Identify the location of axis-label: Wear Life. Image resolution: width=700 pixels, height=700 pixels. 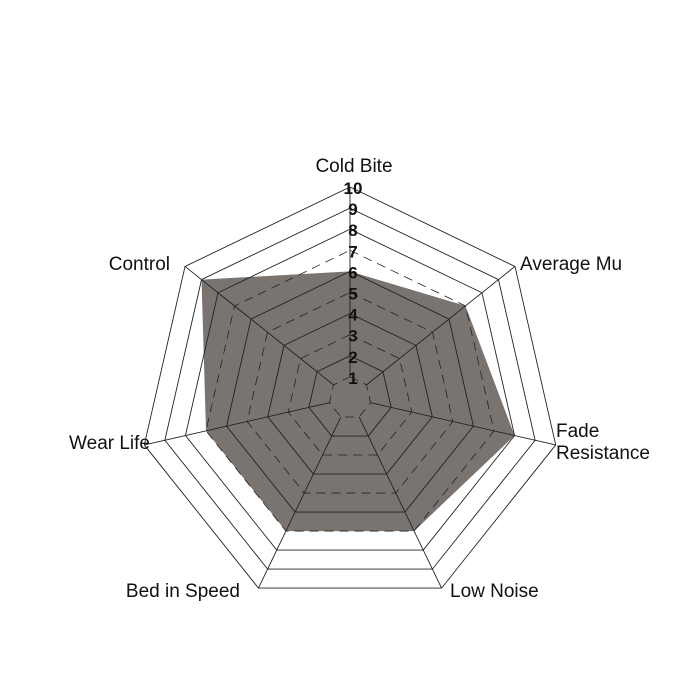
(109, 443).